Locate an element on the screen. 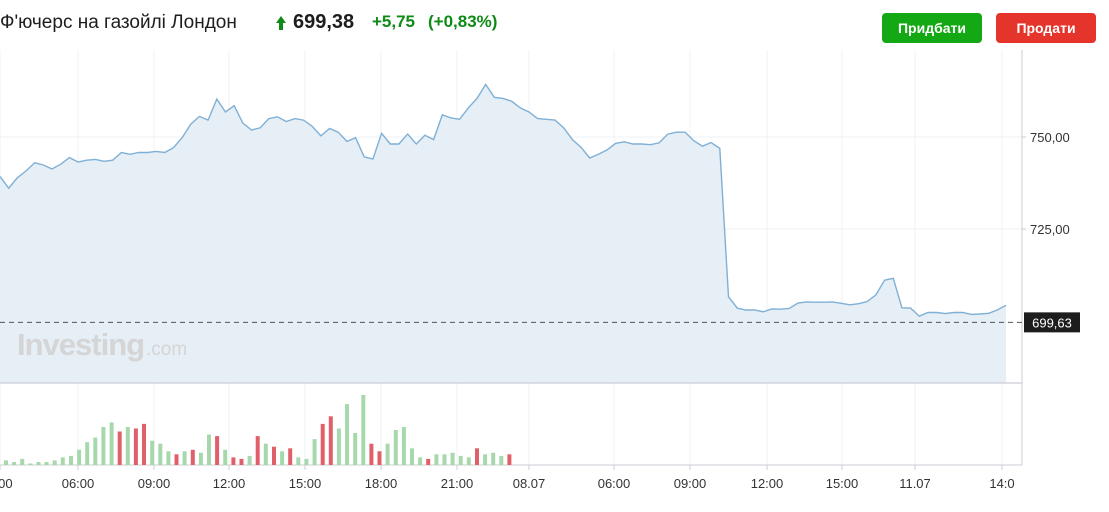 The height and width of the screenshot is (512, 1109). current-price-marker: 699,63 is located at coordinates (540, 322).